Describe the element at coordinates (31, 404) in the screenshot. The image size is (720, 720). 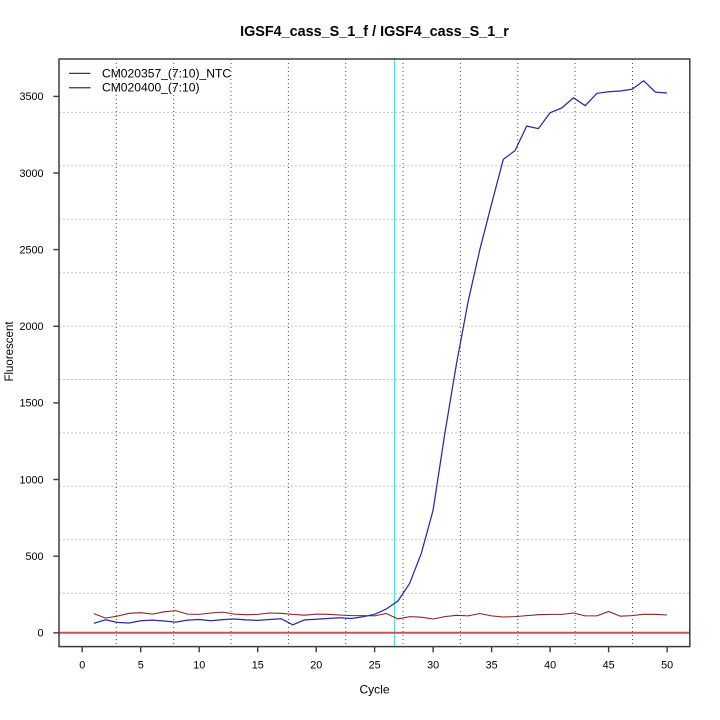
I see `svg-text: 1500` at that location.